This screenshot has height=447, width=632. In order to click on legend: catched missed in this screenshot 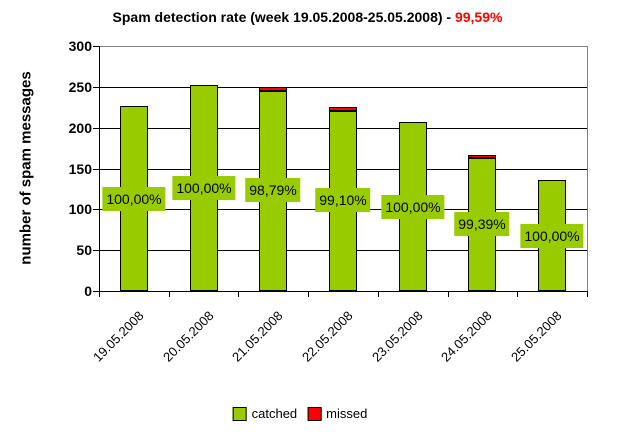, I will do `click(299, 413)`.